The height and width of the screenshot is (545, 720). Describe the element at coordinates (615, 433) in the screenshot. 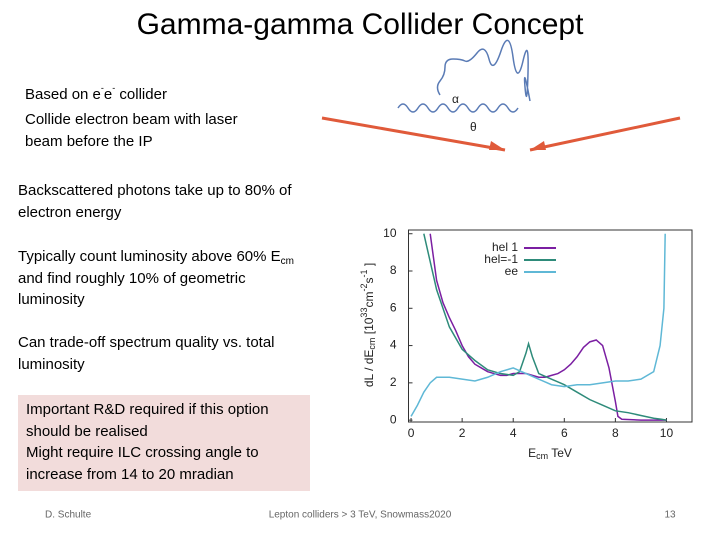

I see `x-tick-label: 8` at that location.